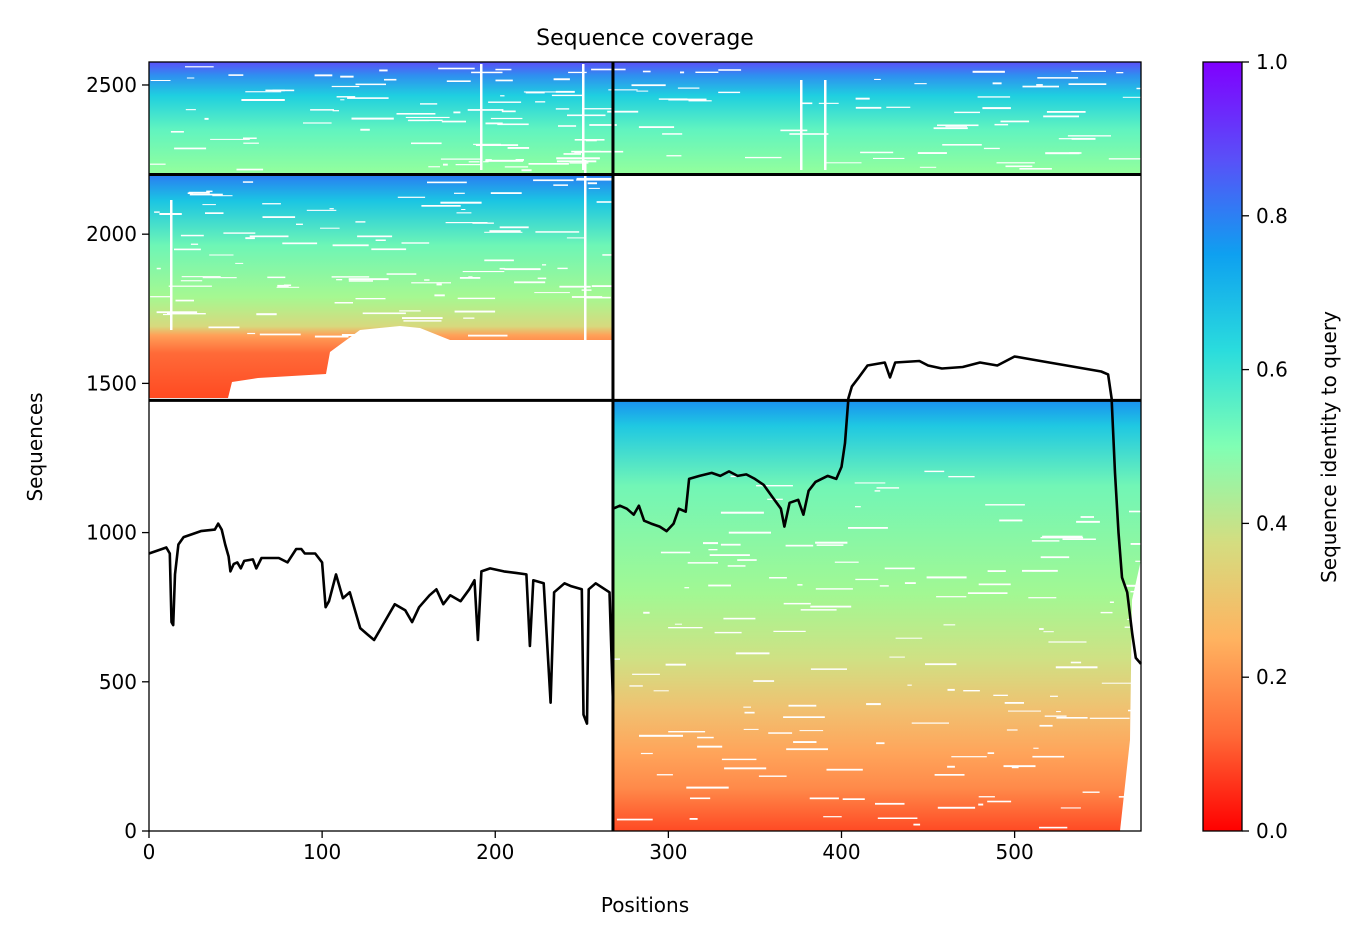 This screenshot has width=1364, height=939. Describe the element at coordinates (1329, 447) in the screenshot. I see `colorbar-label: Sequence identity to query` at that location.